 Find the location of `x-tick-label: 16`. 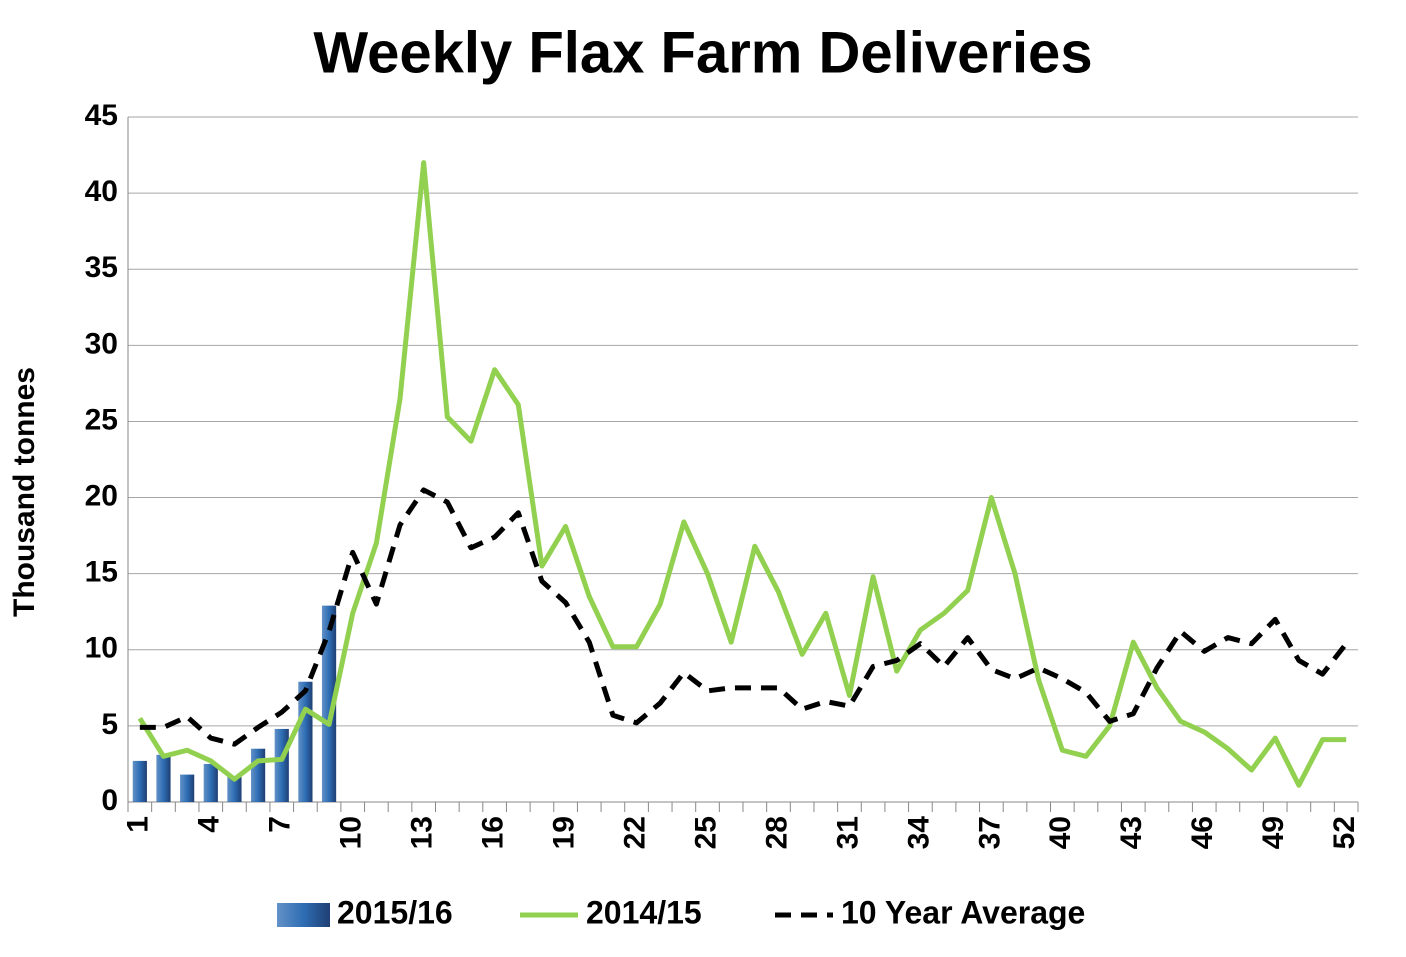

x-tick-label: 16 is located at coordinates (493, 832).